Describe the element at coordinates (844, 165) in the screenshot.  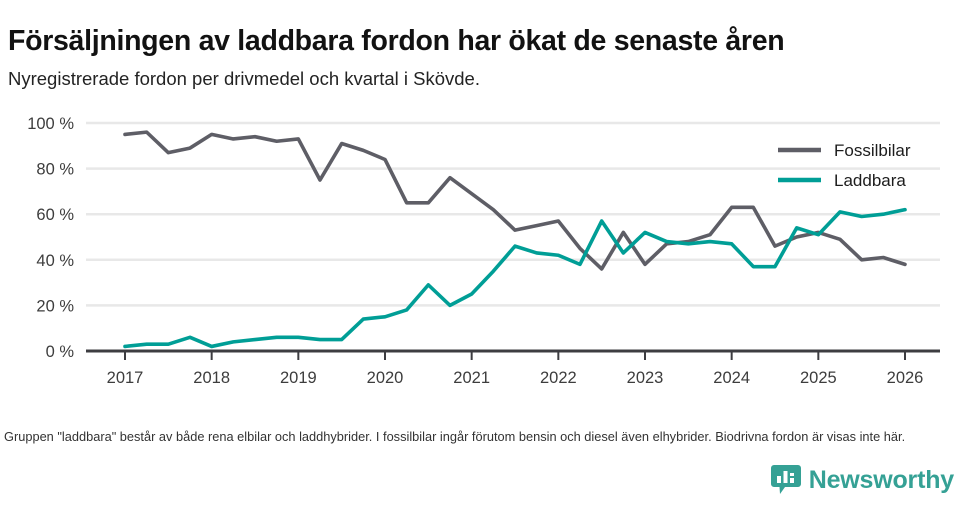
I see `chart-legend: Fossilbilar Laddbara` at that location.